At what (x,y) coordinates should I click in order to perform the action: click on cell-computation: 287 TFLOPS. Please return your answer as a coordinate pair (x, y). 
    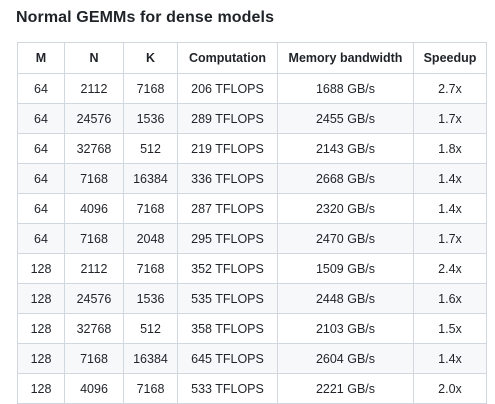
    Looking at the image, I should click on (227, 208).